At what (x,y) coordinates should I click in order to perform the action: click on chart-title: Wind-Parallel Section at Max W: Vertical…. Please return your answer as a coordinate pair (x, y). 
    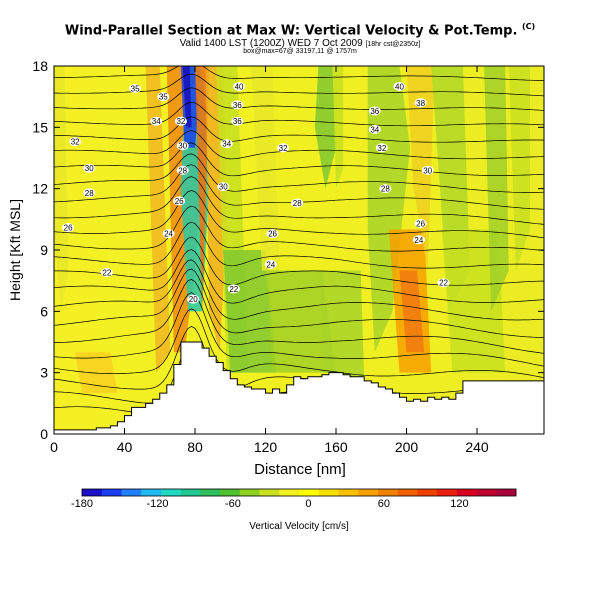
    Looking at the image, I should click on (300, 30).